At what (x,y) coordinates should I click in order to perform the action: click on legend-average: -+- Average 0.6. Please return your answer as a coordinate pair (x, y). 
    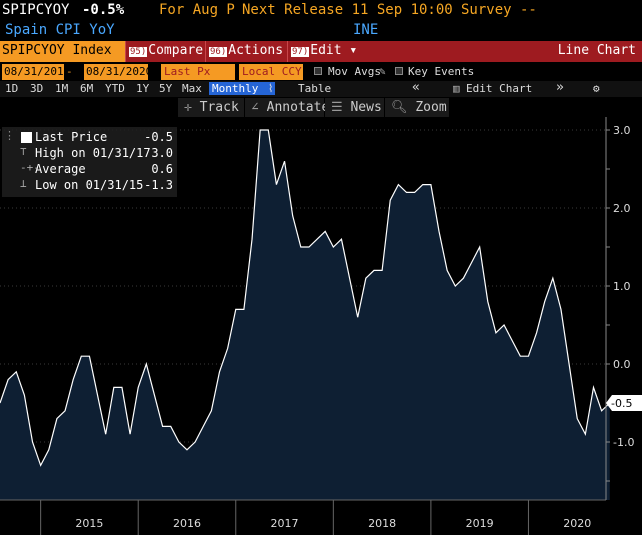
    Looking at the image, I should click on (89, 169).